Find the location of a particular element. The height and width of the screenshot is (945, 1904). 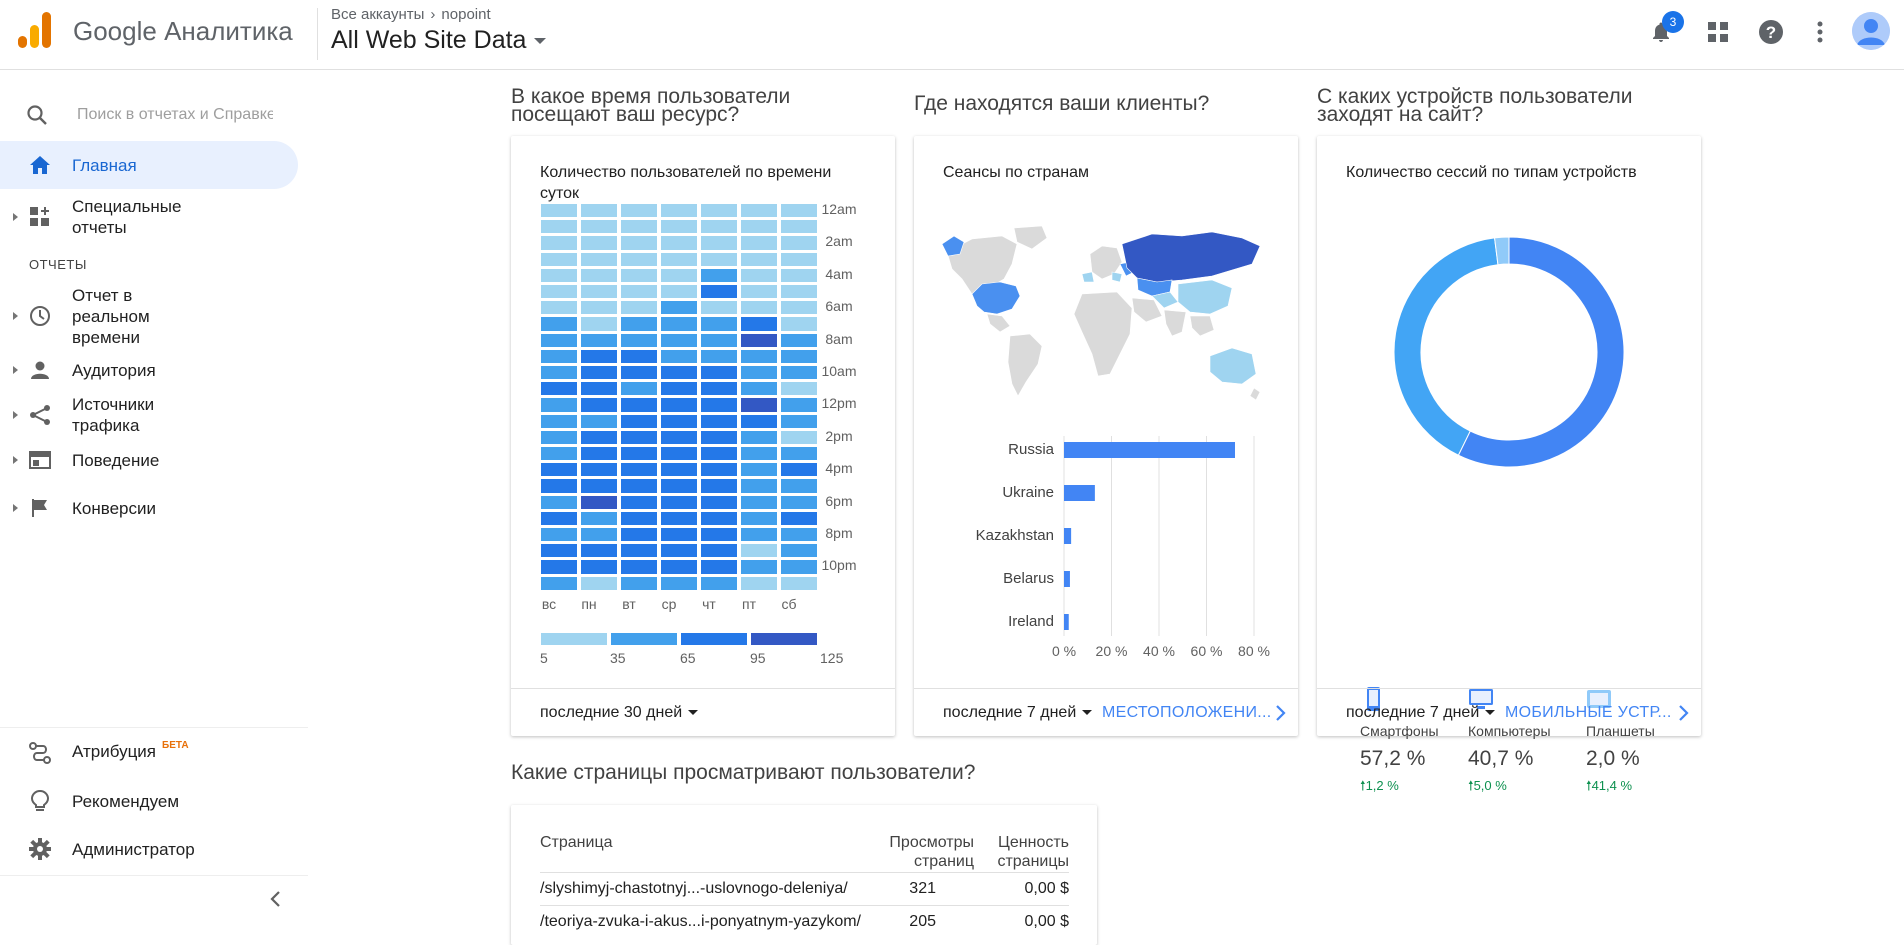

sidebar-item-conversions: Конверсии is located at coordinates (149, 508).